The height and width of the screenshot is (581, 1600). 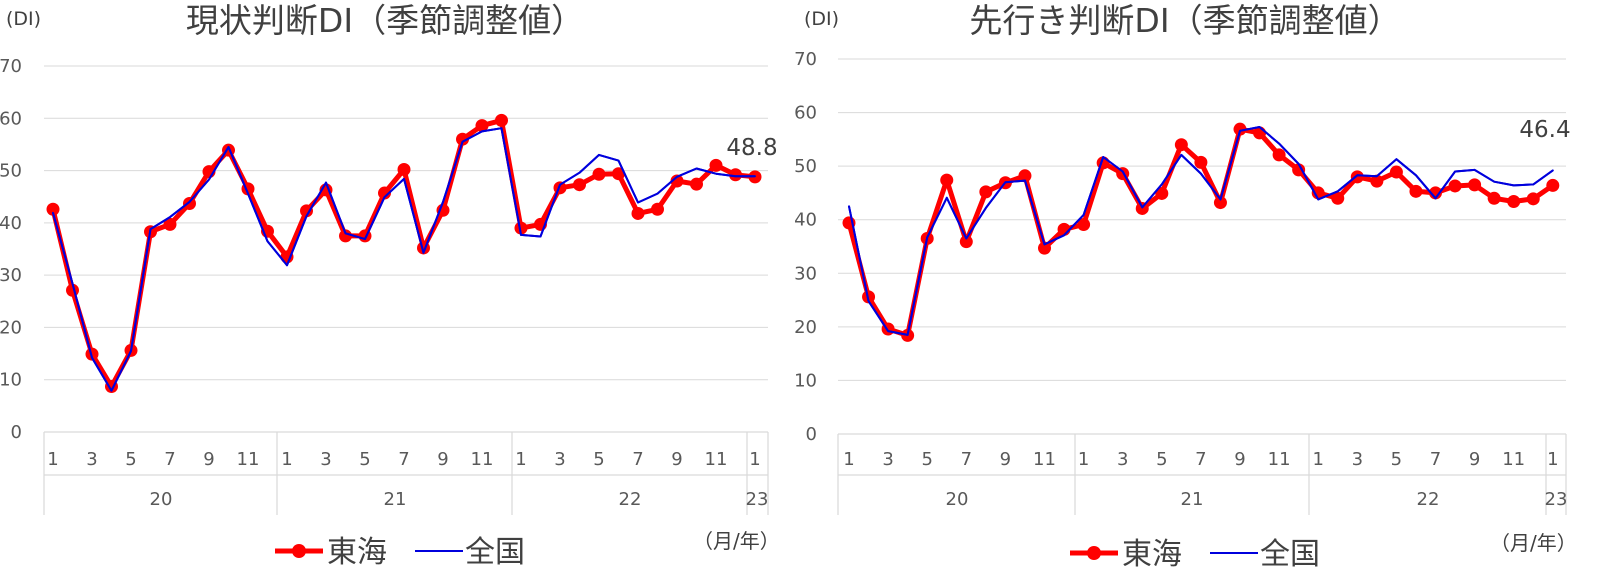 I want to click on legend-marker-tokai, so click(x=299, y=551).